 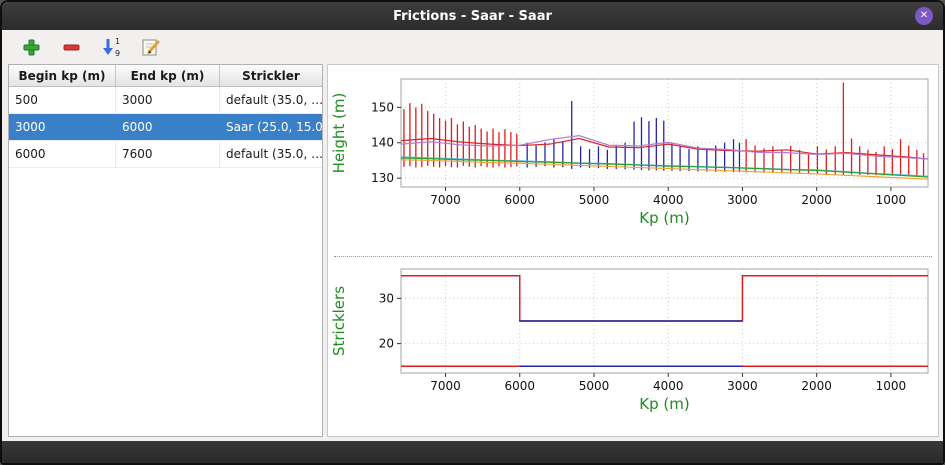 I want to click on titlebar: Frictions - Saar - Saar ✕, so click(x=472, y=16).